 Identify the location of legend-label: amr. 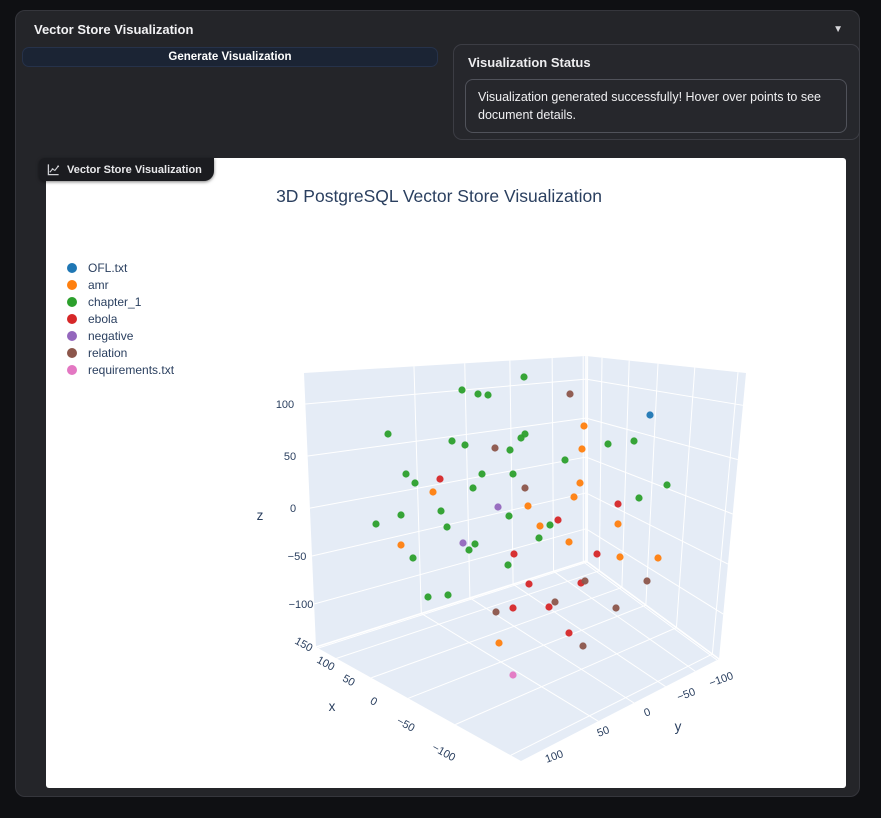
(98, 285).